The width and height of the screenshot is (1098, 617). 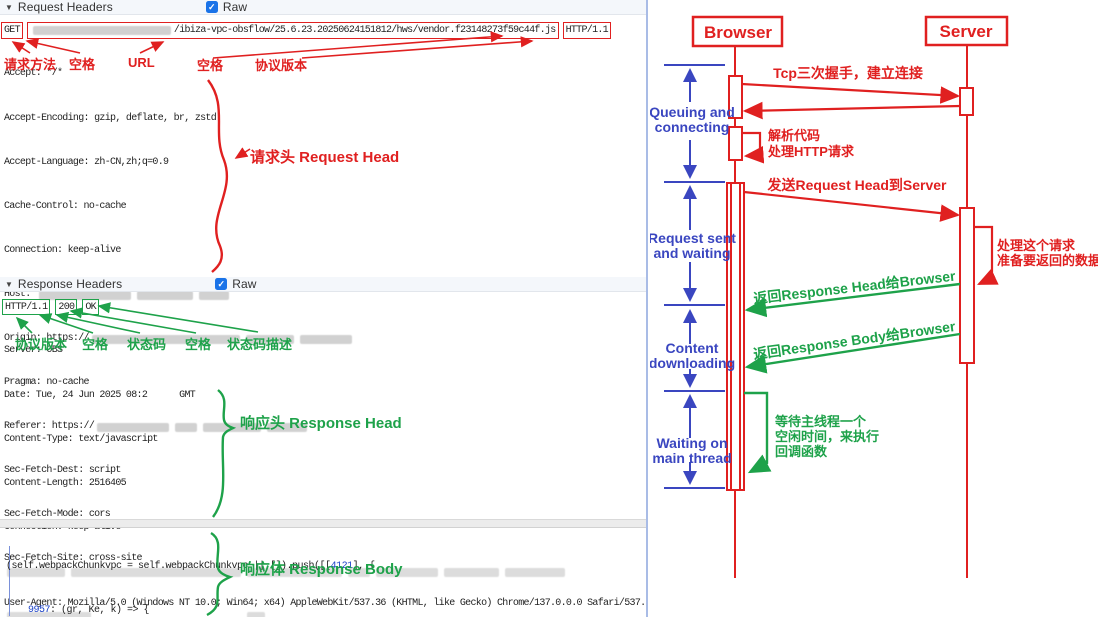 I want to click on phase-brackets, so click(x=694, y=276).